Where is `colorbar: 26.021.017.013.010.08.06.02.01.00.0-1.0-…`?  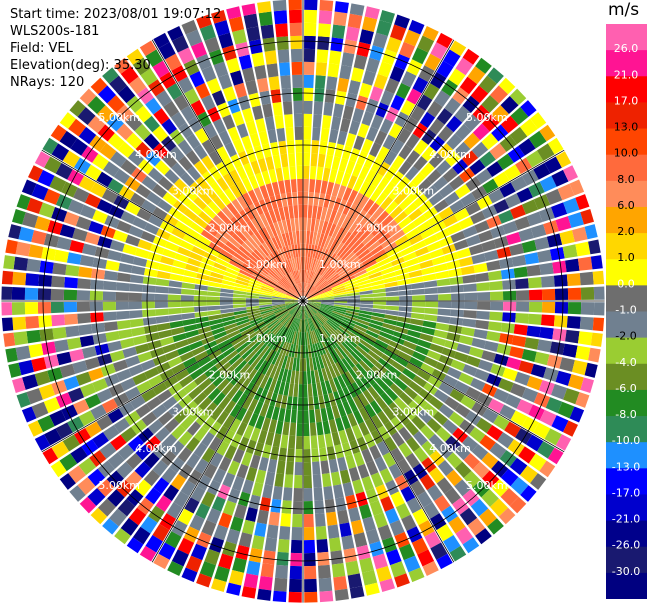
colorbar: 26.021.017.013.010.08.06.02.01.00.0-1.0-… is located at coordinates (626, 311).